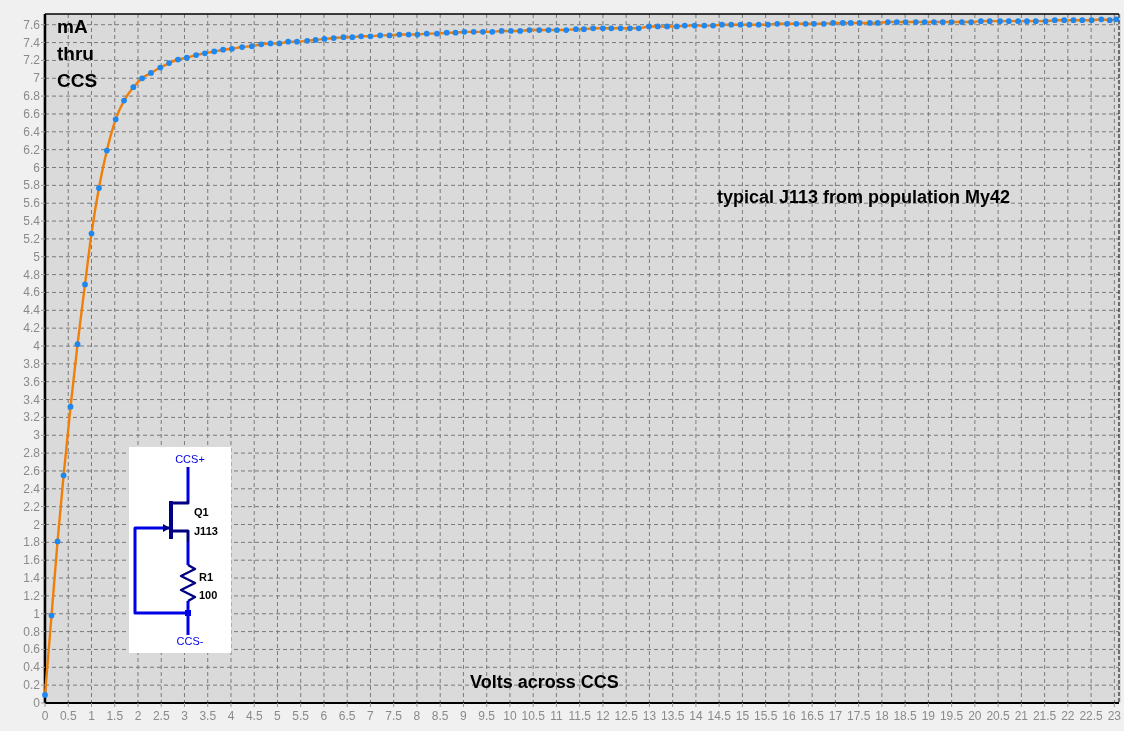 The height and width of the screenshot is (731, 1124). I want to click on y-tick-label: 4, so click(37, 346).